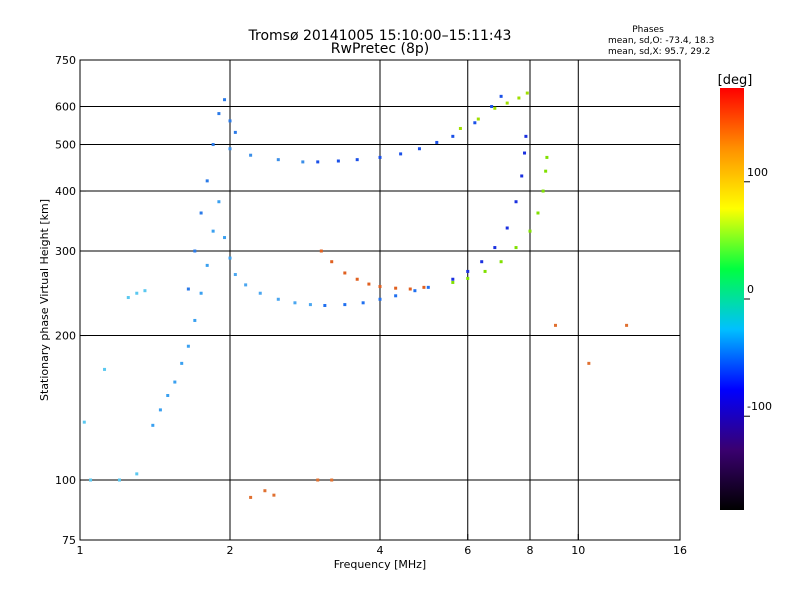 This screenshot has width=800, height=600. I want to click on x-tick-label: 4, so click(380, 550).